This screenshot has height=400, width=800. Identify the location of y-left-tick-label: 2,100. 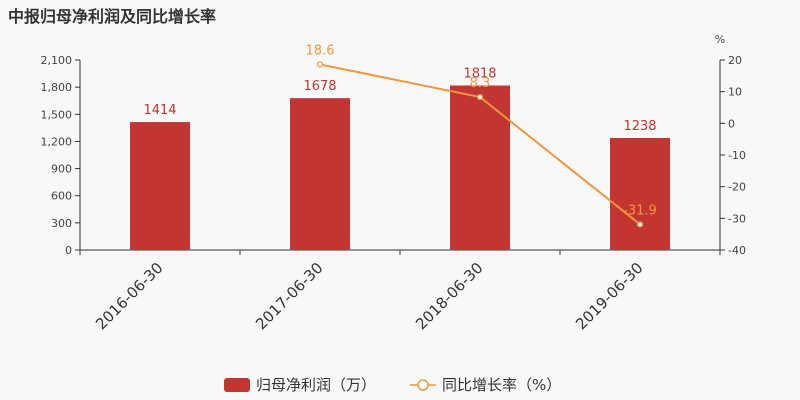
(57, 60).